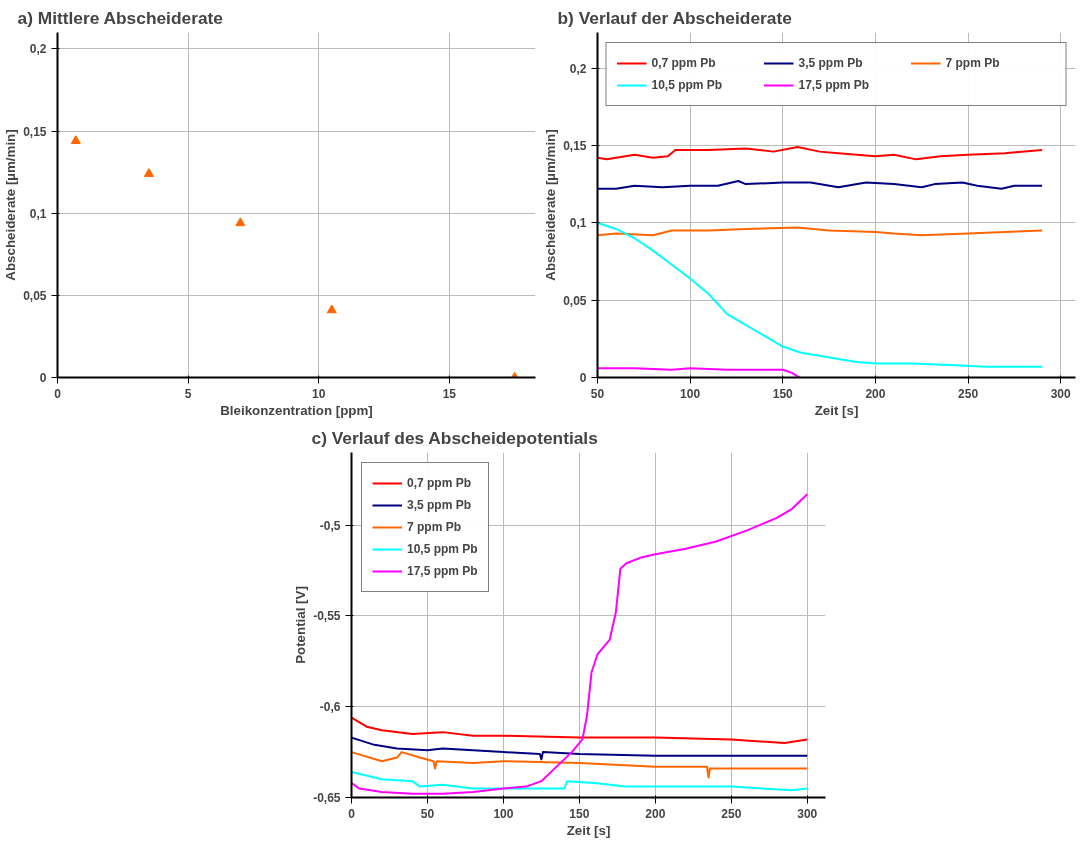  What do you see at coordinates (296, 410) in the screenshot?
I see `x-axis-title: Bleikonzentration [ppm]` at bounding box center [296, 410].